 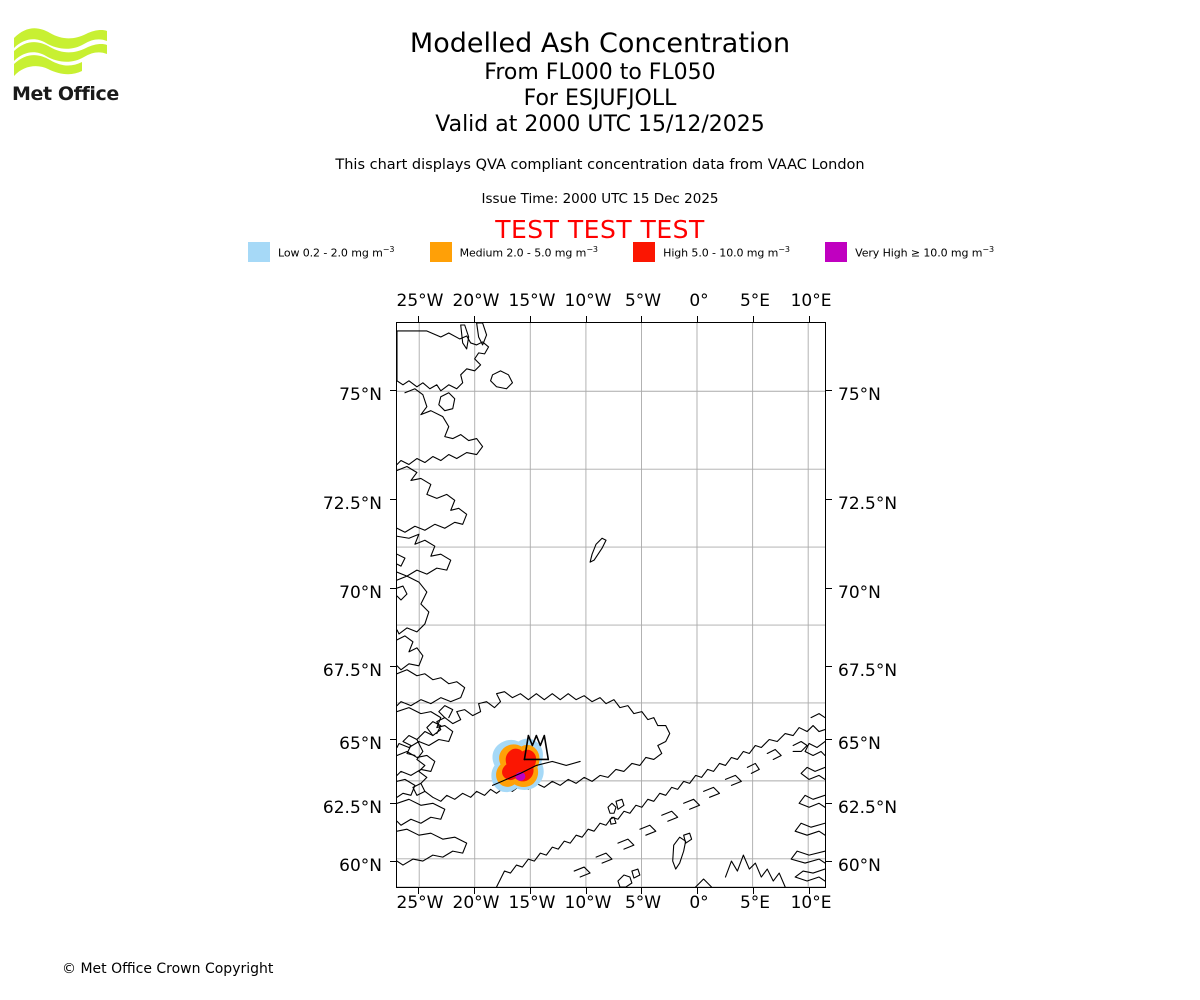 What do you see at coordinates (420, 301) in the screenshot?
I see `lon-label-top-25w: 25°W` at bounding box center [420, 301].